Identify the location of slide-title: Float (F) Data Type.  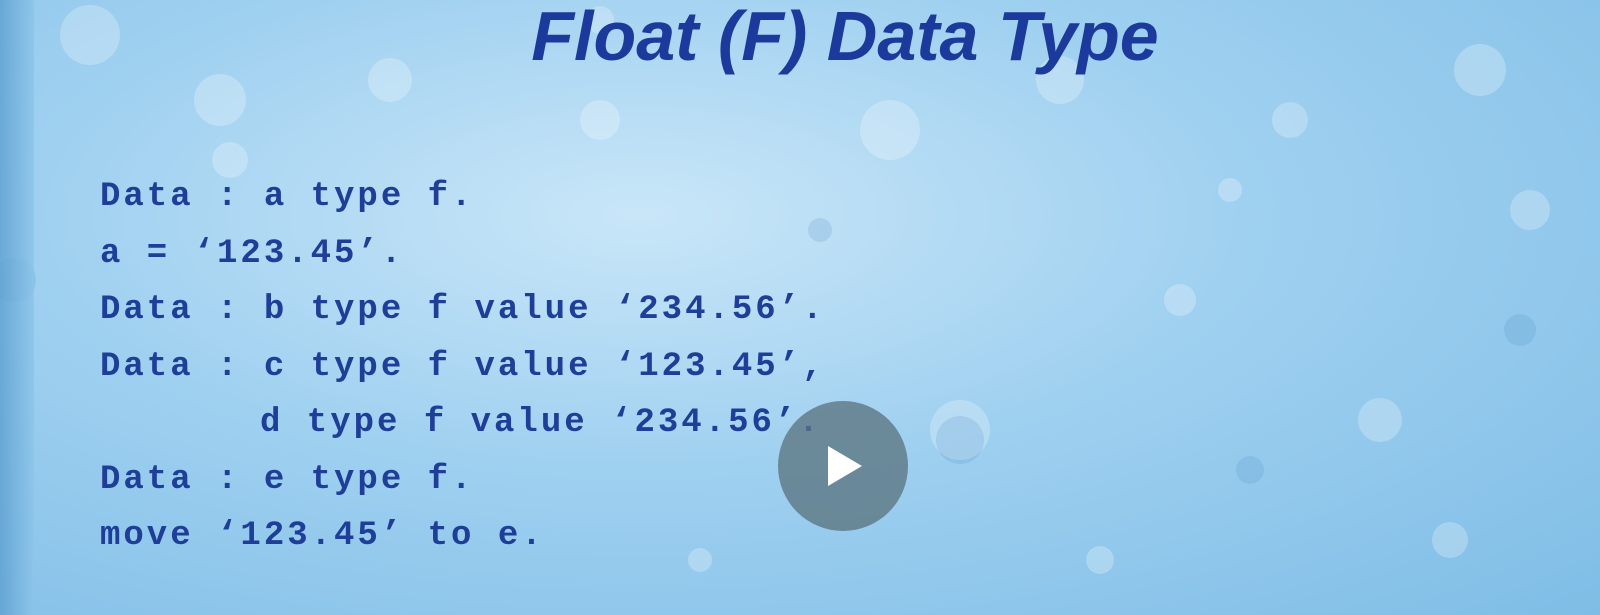
(845, 37).